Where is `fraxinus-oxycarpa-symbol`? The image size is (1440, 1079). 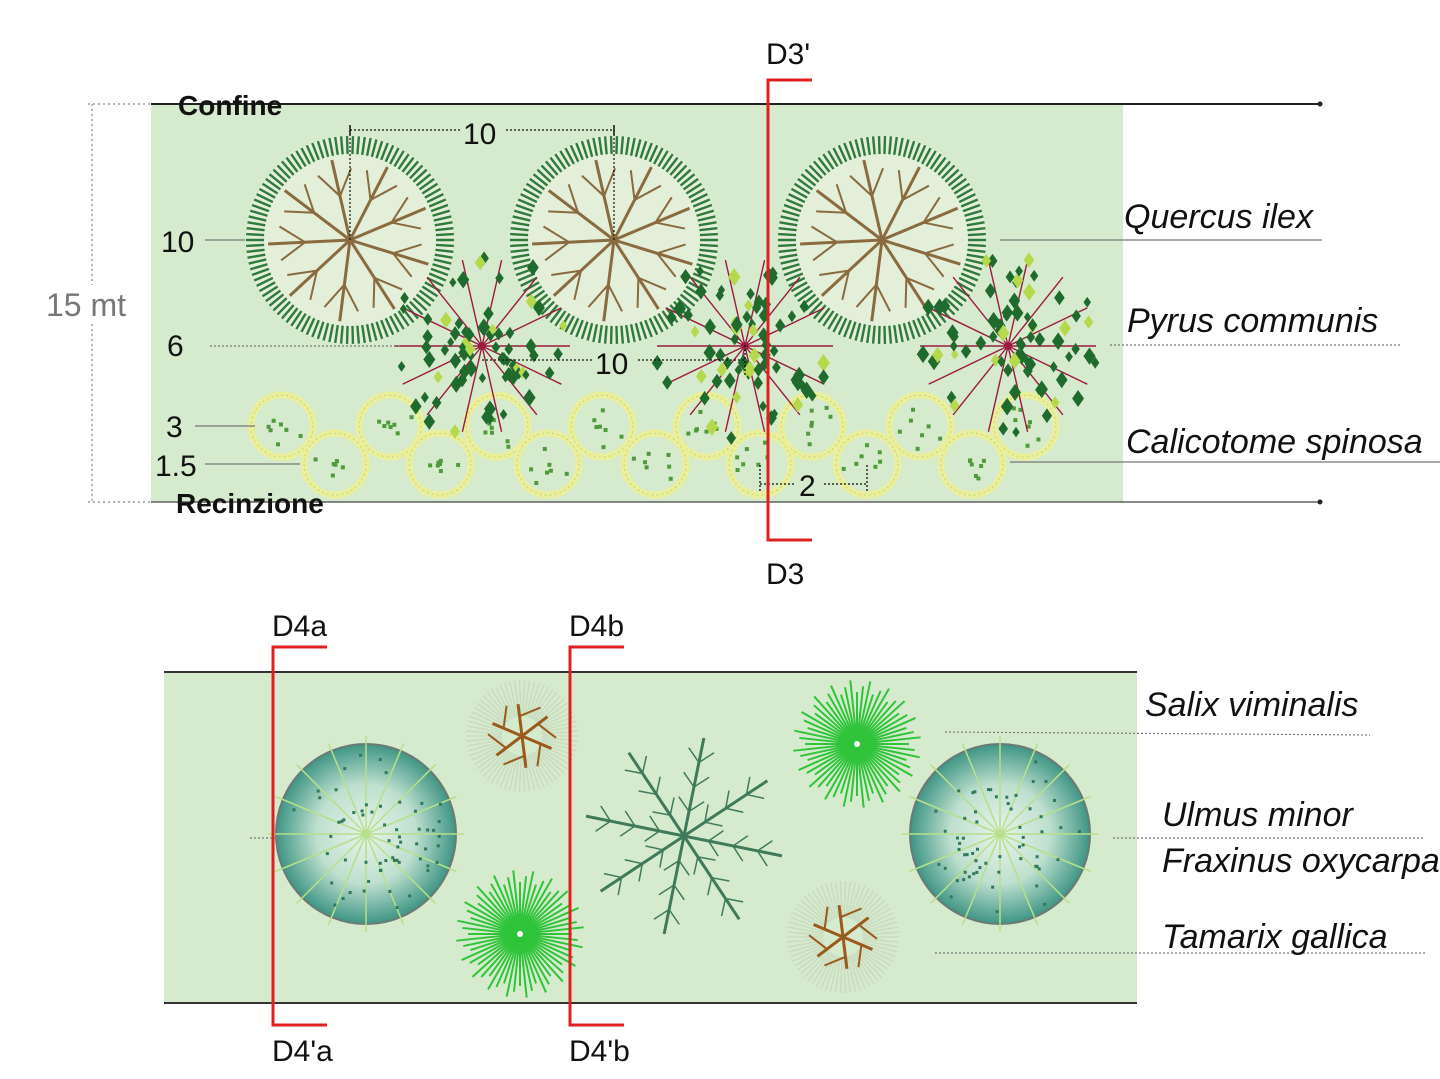 fraxinus-oxycarpa-symbol is located at coordinates (684, 836).